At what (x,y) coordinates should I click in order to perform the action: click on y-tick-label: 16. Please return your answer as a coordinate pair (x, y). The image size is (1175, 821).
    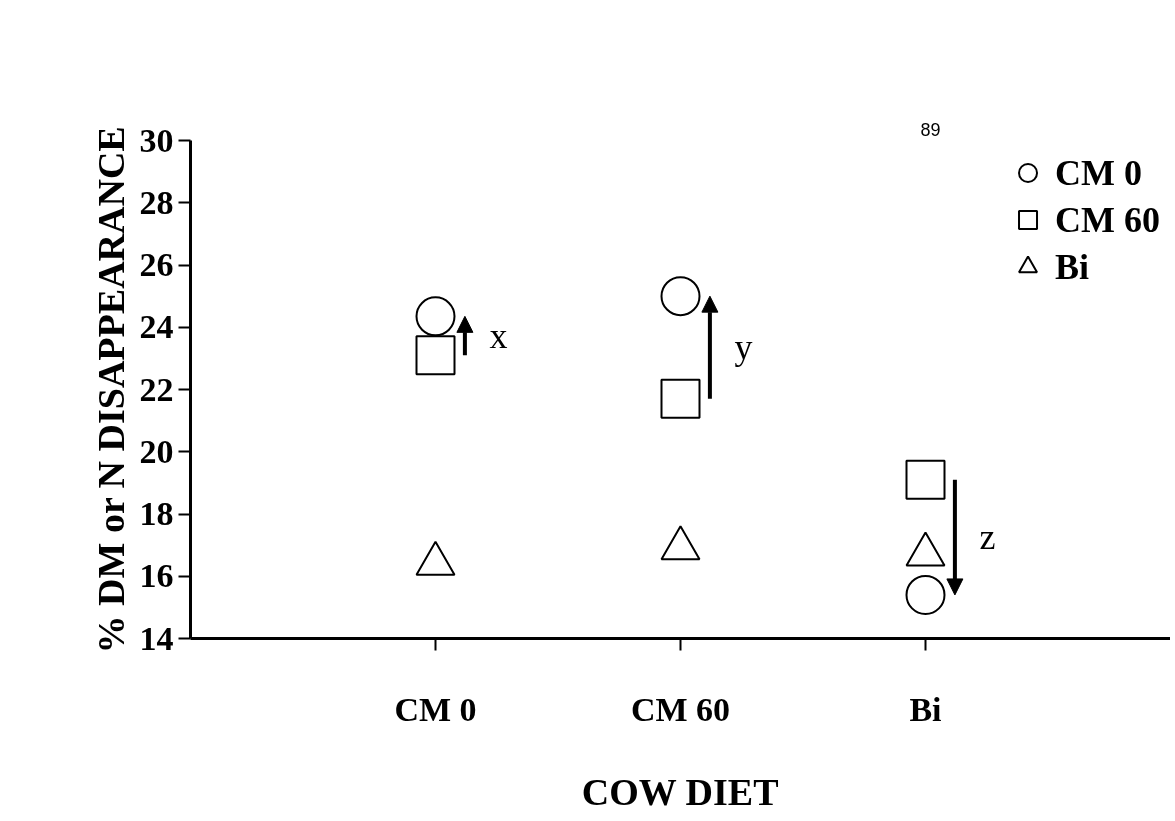
    Looking at the image, I should click on (156, 576).